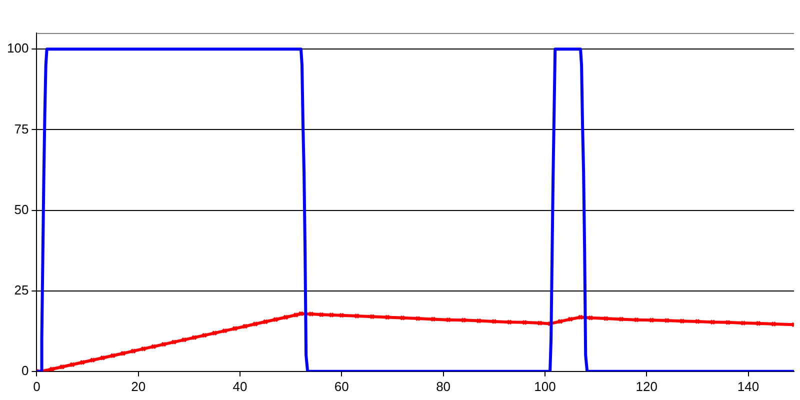 Image resolution: width=800 pixels, height=400 pixels. What do you see at coordinates (647, 386) in the screenshot?
I see `x-tick-label: 120` at bounding box center [647, 386].